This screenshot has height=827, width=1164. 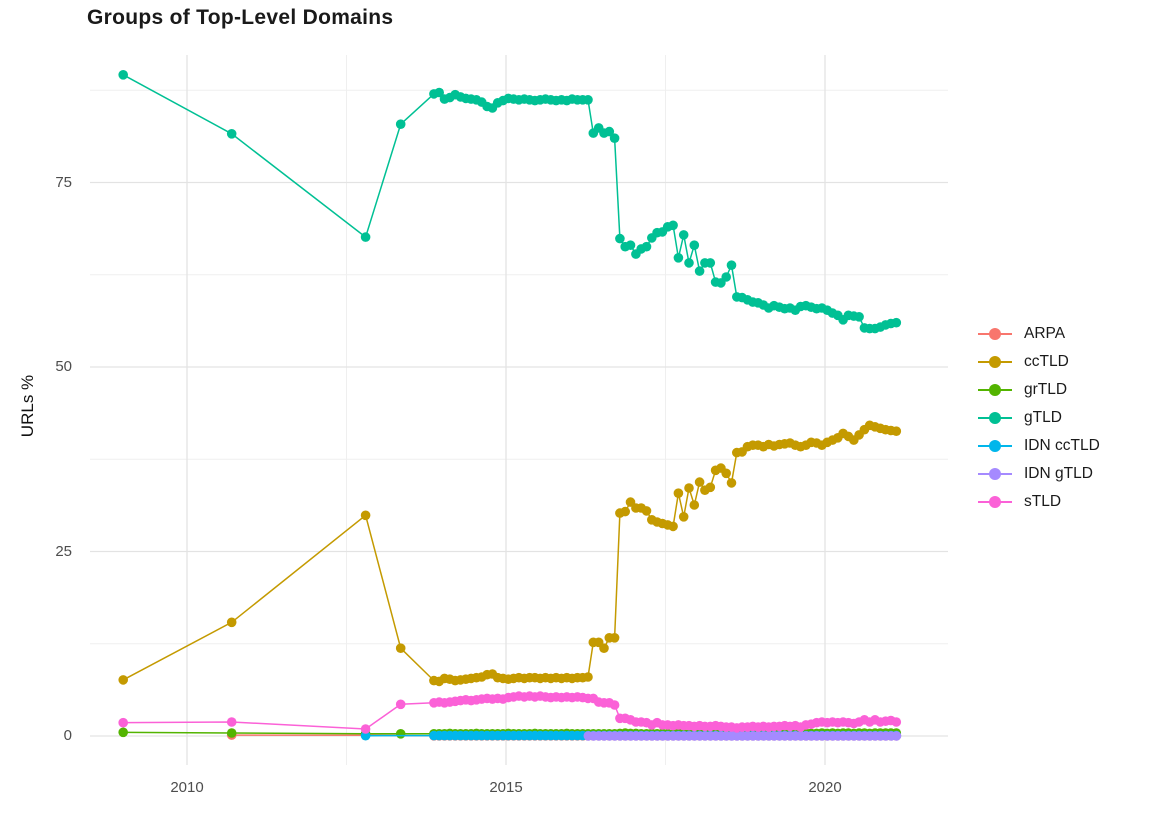 I want to click on legend-label: IDN gTLD, so click(x=1058, y=473).